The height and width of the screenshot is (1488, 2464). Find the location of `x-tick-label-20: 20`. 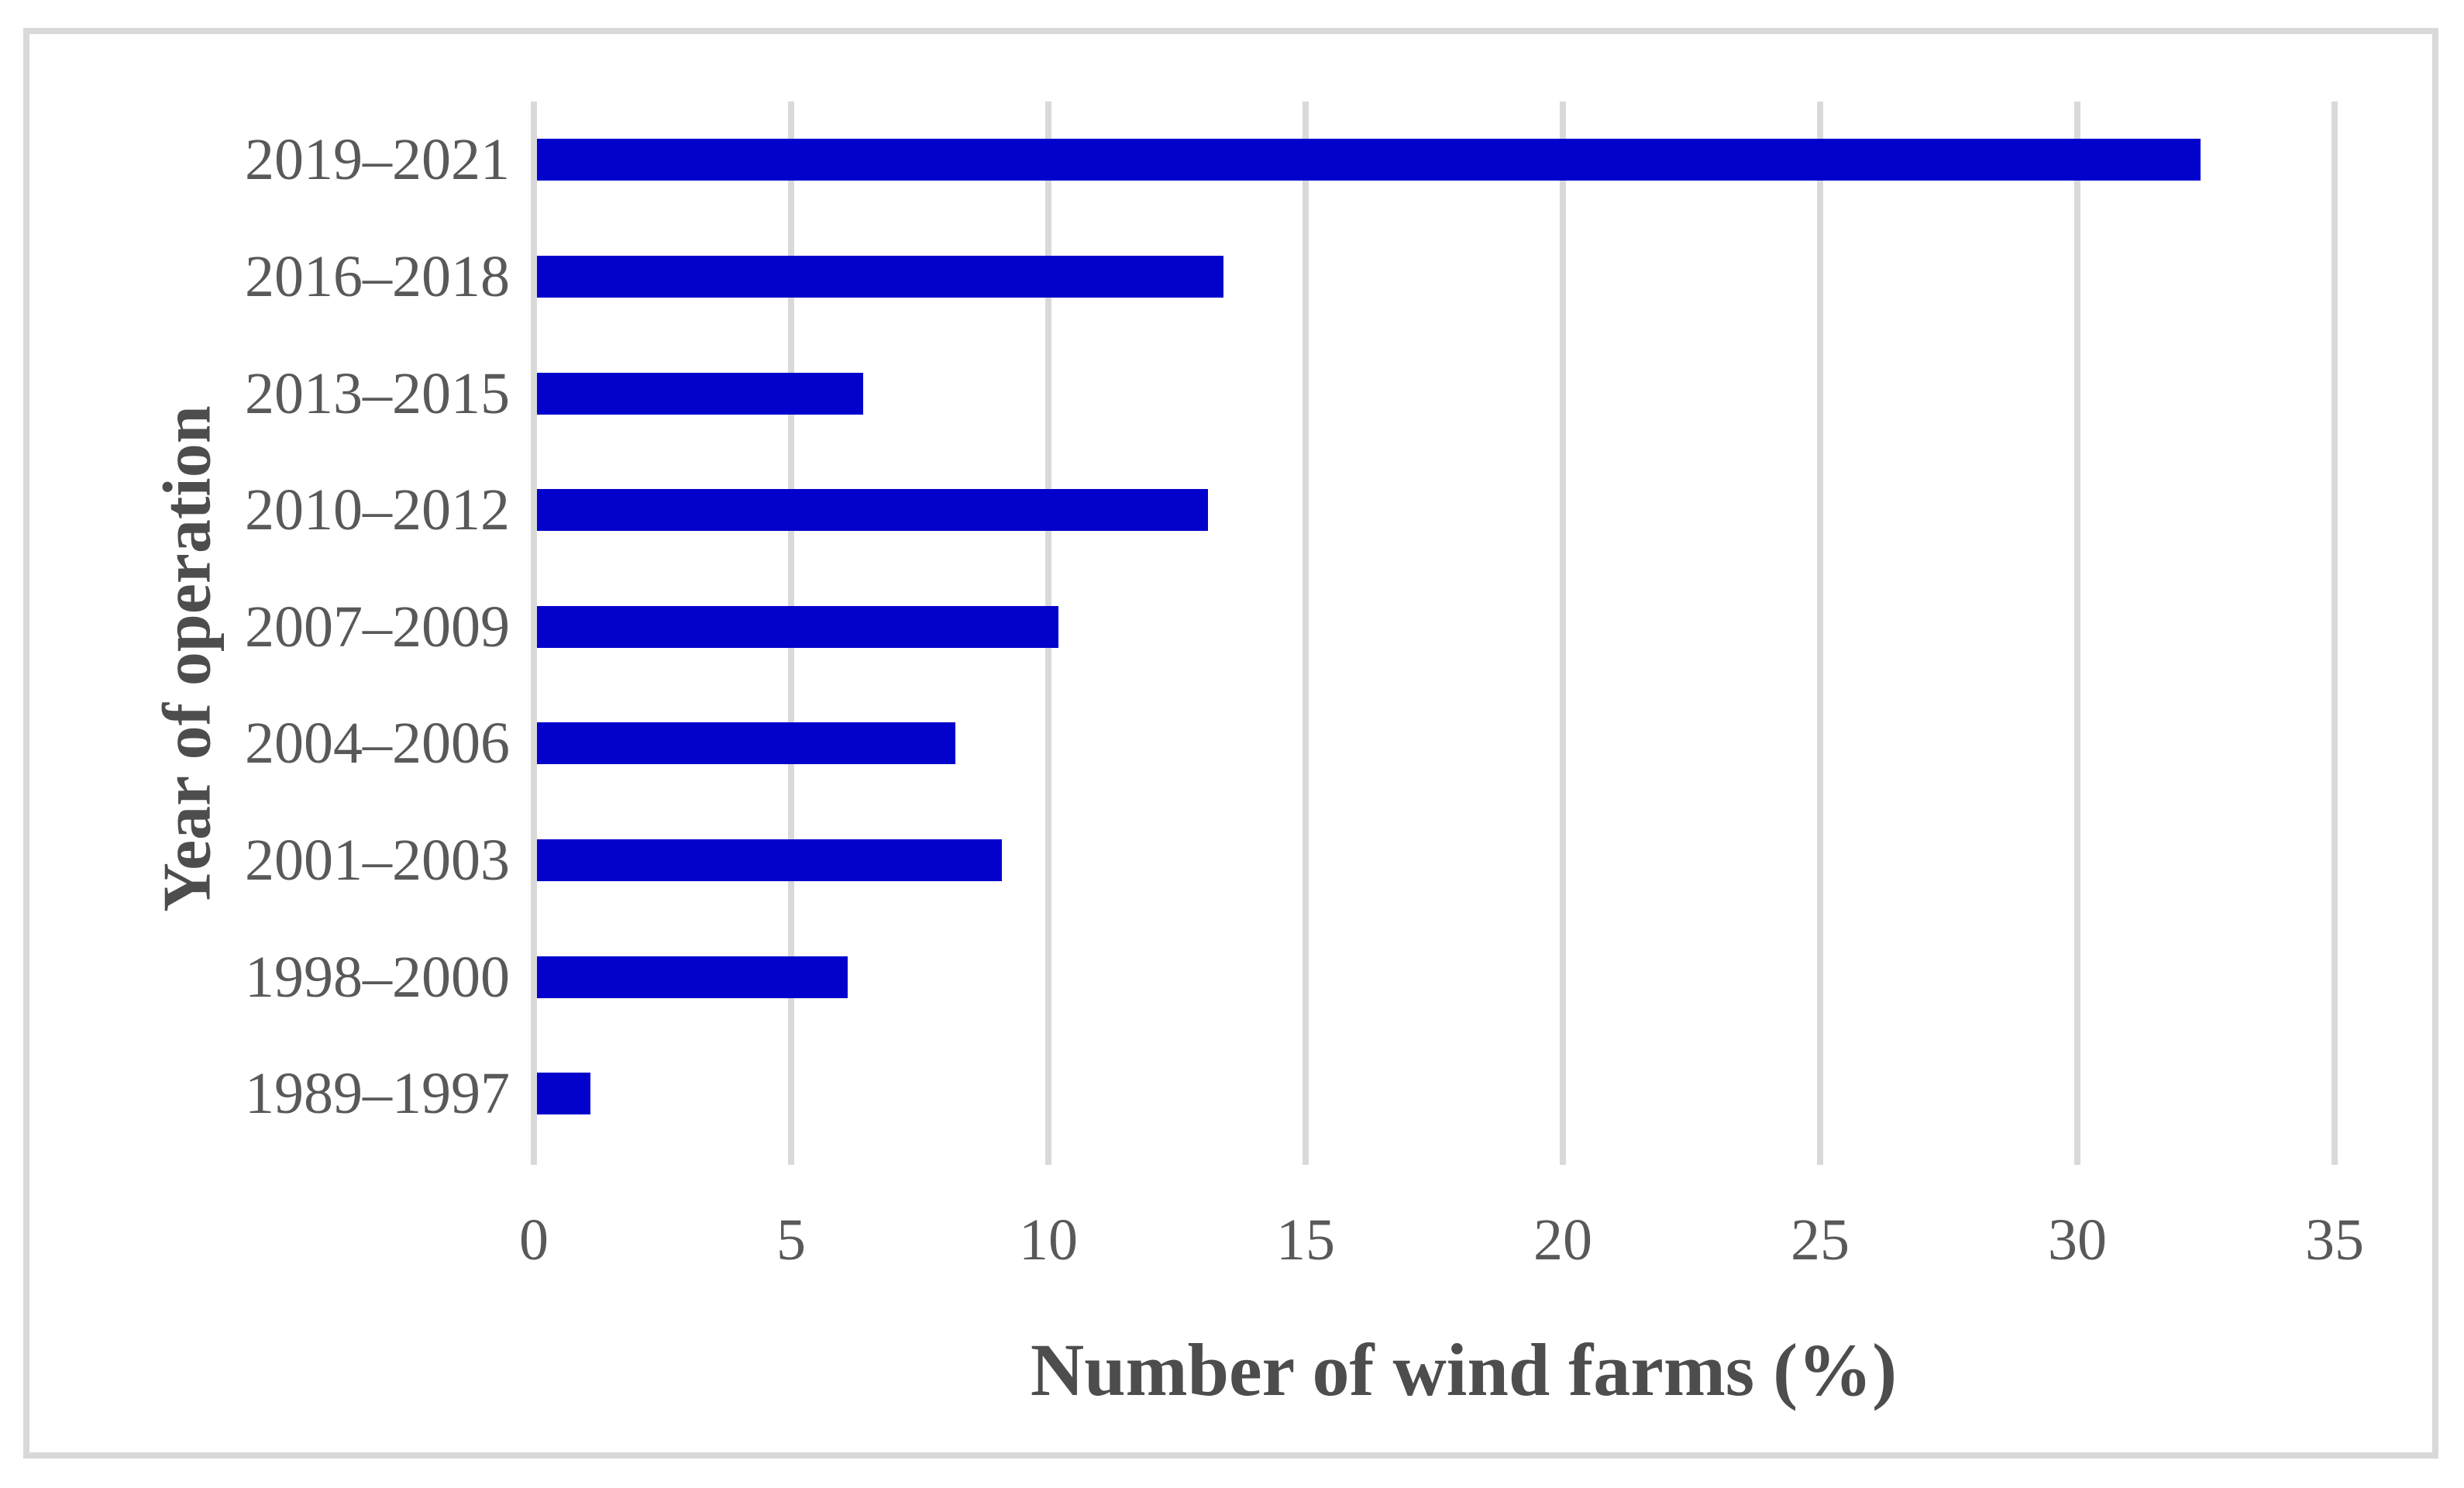

x-tick-label-20: 20 is located at coordinates (1562, 1240).